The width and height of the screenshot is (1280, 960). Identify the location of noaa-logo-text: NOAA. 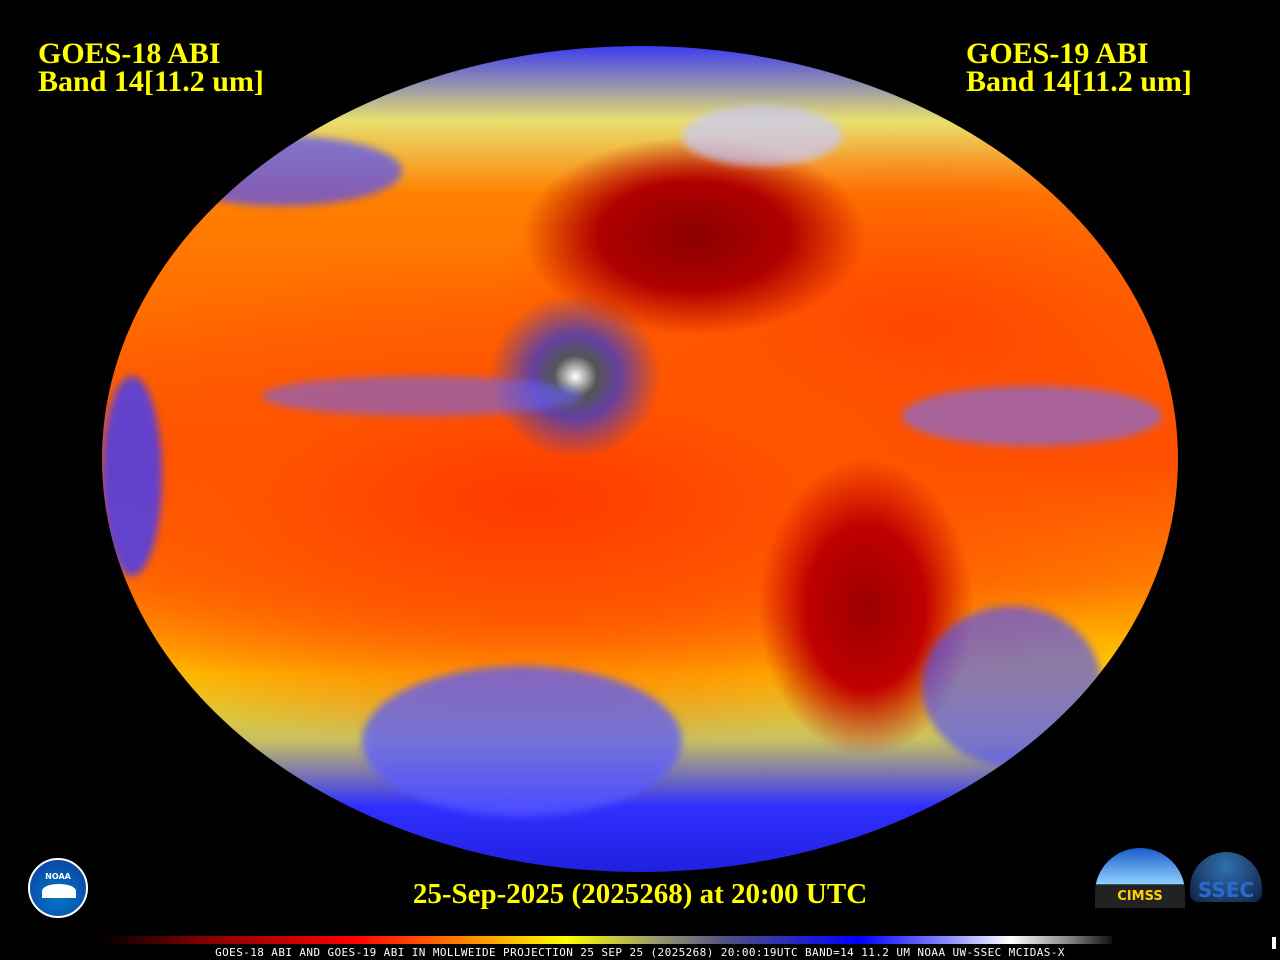
(58, 876).